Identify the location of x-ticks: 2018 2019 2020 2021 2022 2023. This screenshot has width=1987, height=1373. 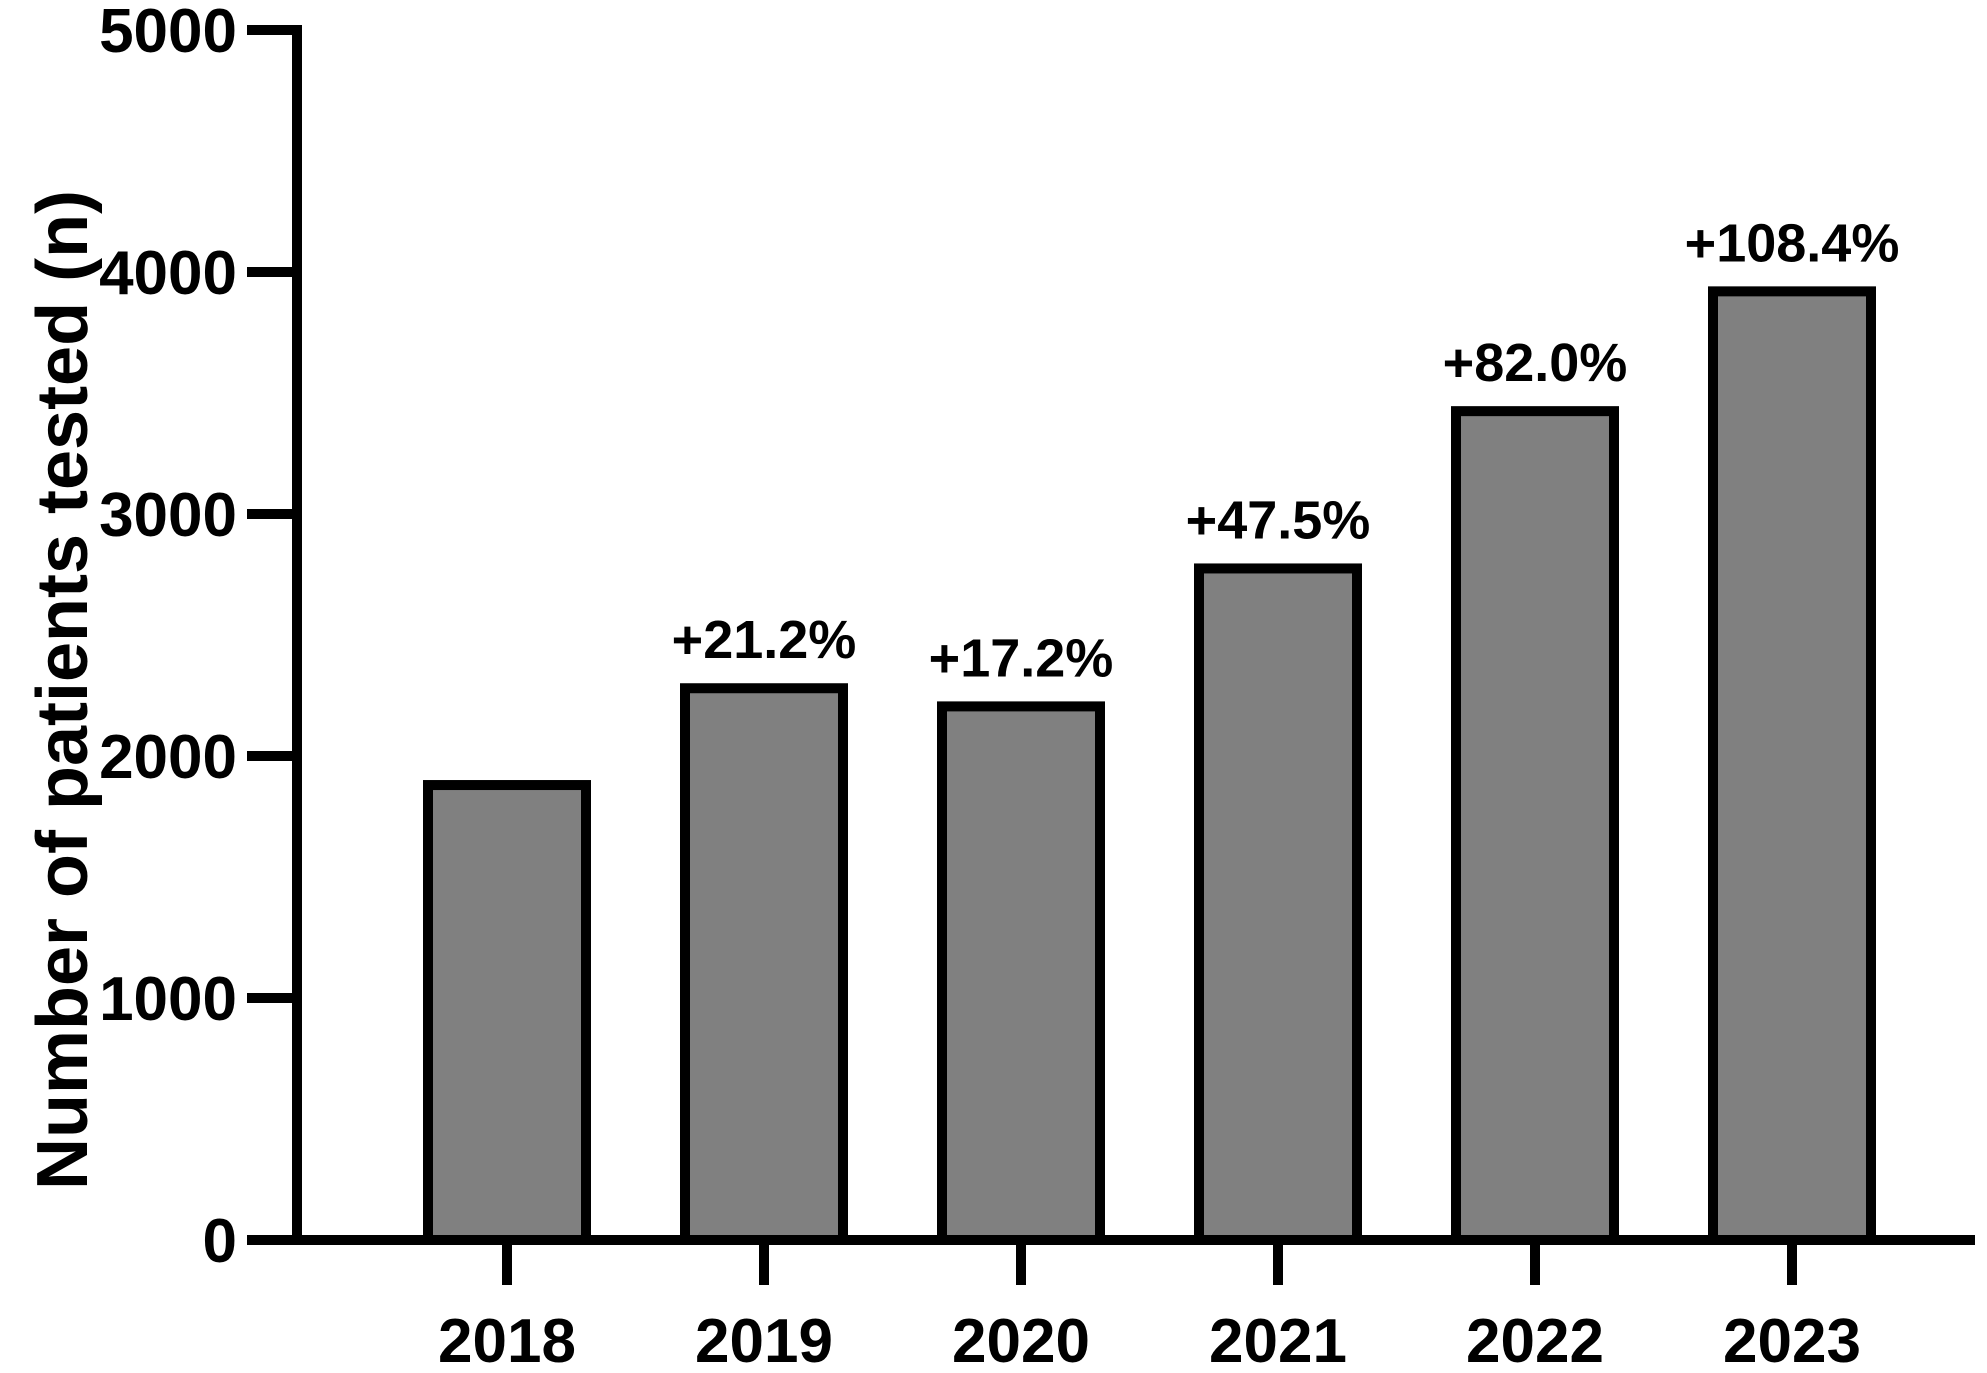
(1149, 1306).